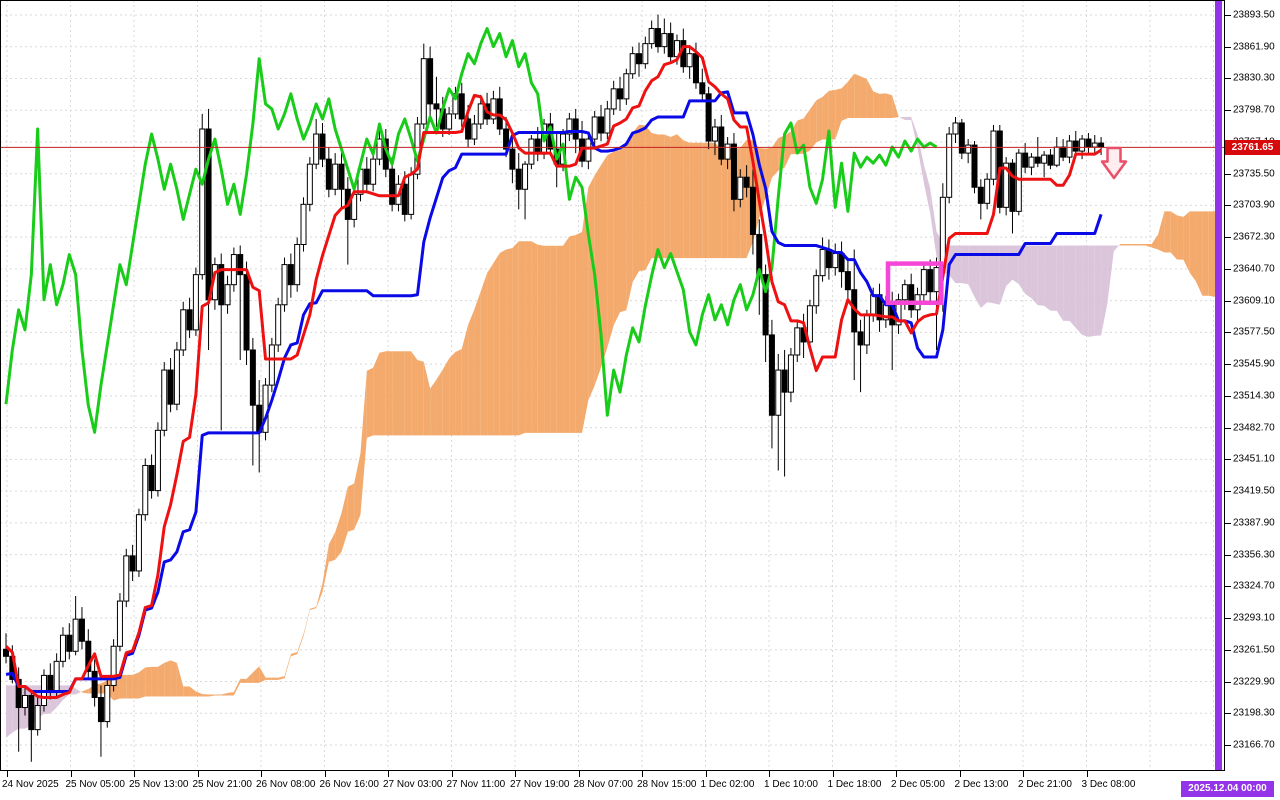 Image resolution: width=1280 pixels, height=800 pixels. Describe the element at coordinates (540, 784) in the screenshot. I see `time-tick-label: 27 Nov 19:00` at that location.